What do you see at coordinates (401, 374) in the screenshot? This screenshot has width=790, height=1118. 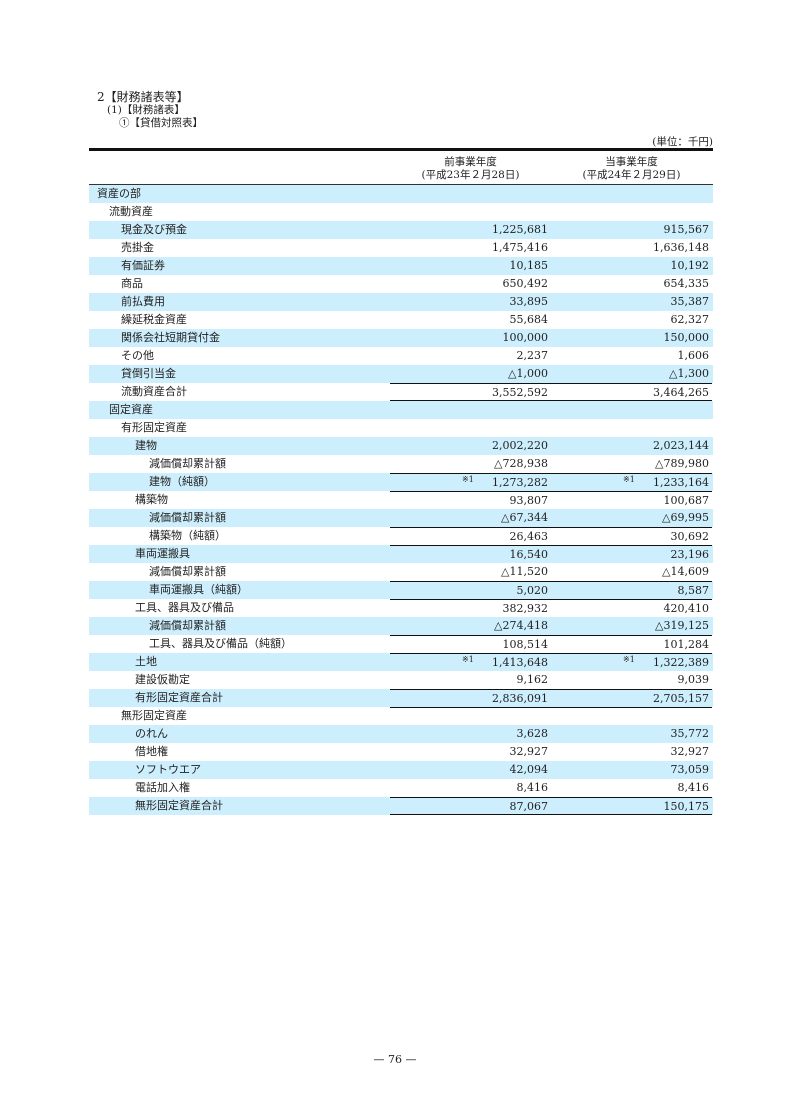 I see `table-row: 貸倒引当金 △1,000 △1,300` at bounding box center [401, 374].